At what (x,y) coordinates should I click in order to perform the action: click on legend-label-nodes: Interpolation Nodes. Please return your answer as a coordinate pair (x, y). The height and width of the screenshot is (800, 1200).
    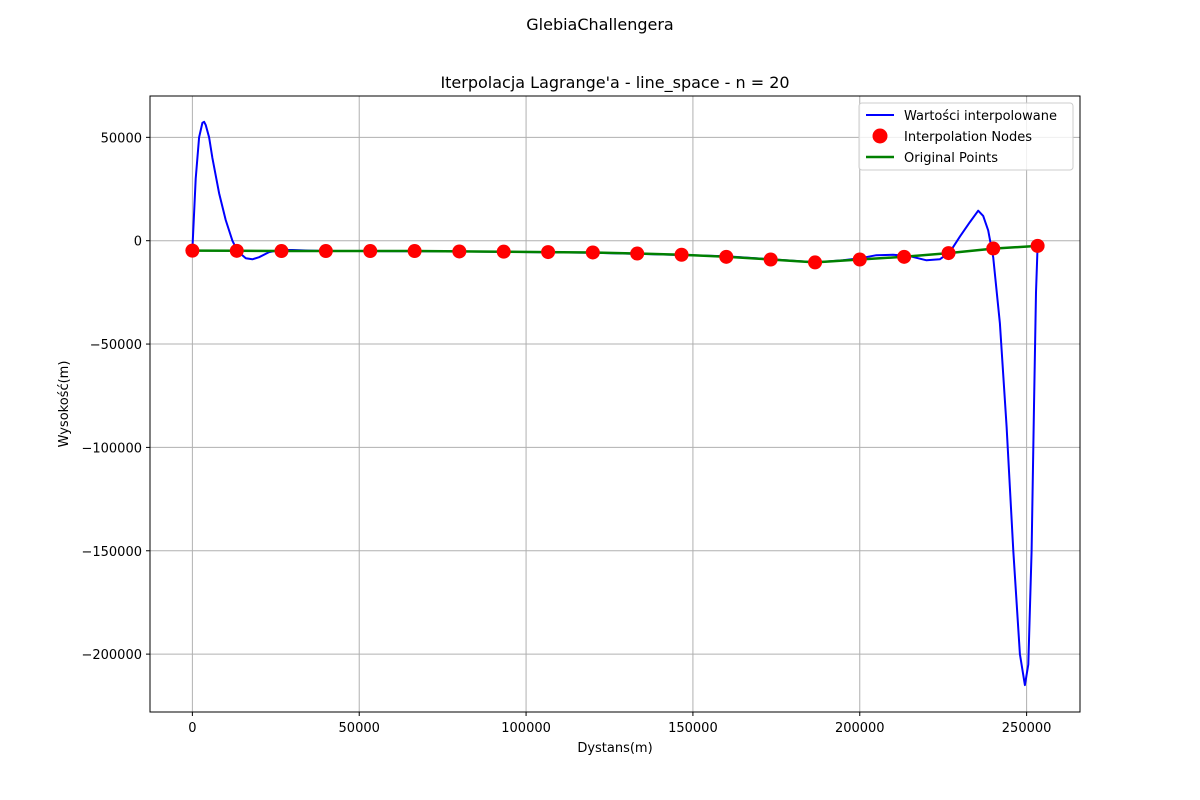
    Looking at the image, I should click on (968, 137).